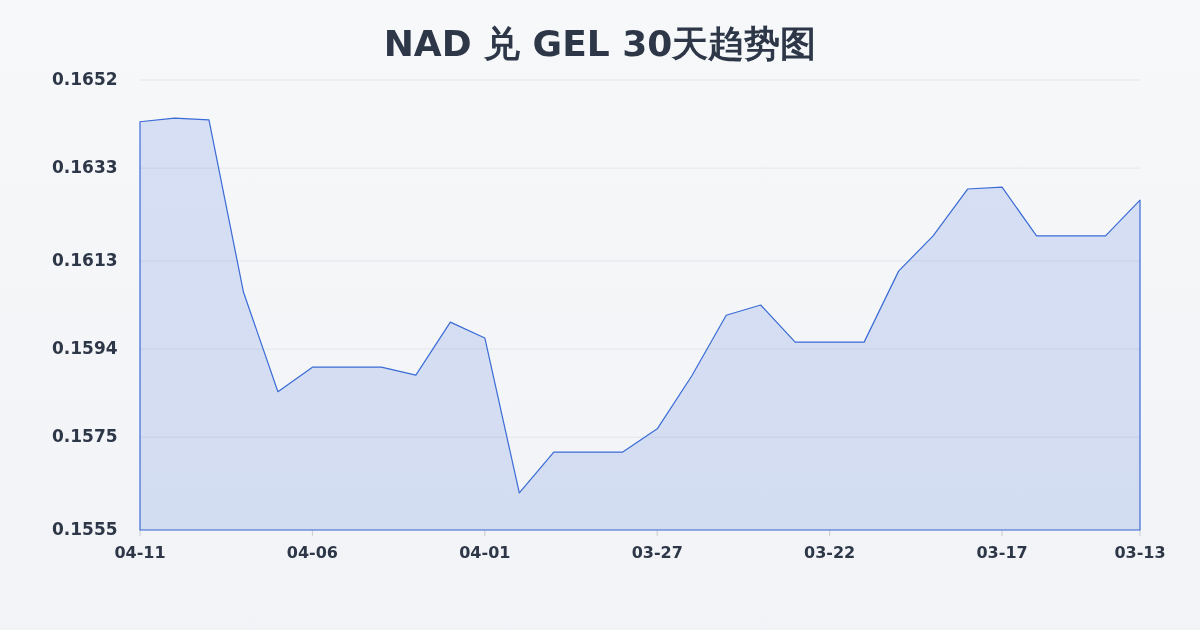  Describe the element at coordinates (85, 79) in the screenshot. I see `y-tick-label: 0.1652` at that location.